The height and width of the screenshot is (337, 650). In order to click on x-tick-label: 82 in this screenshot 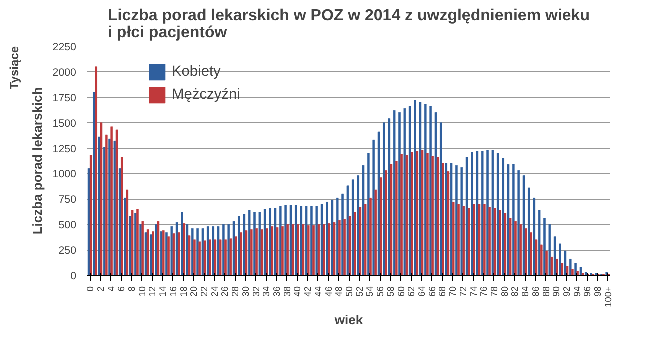, I will do `click(515, 291)`.